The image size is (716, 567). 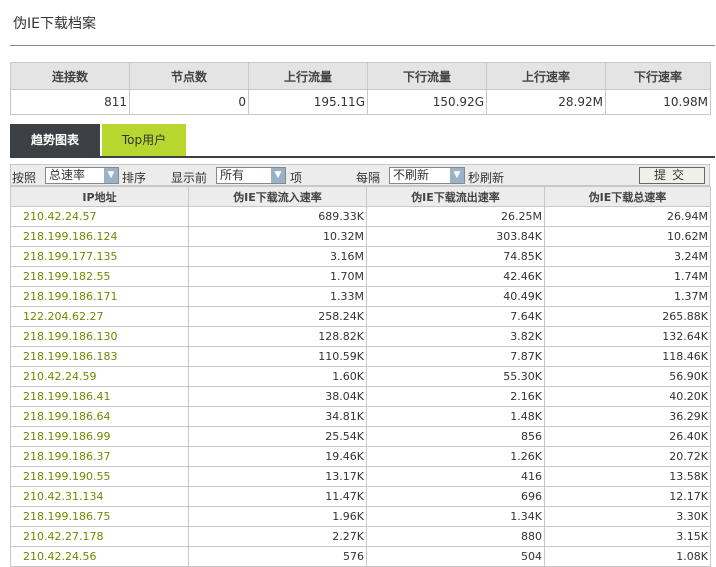 What do you see at coordinates (99, 516) in the screenshot?
I see `ip-cell: 218.199.186.75` at bounding box center [99, 516].